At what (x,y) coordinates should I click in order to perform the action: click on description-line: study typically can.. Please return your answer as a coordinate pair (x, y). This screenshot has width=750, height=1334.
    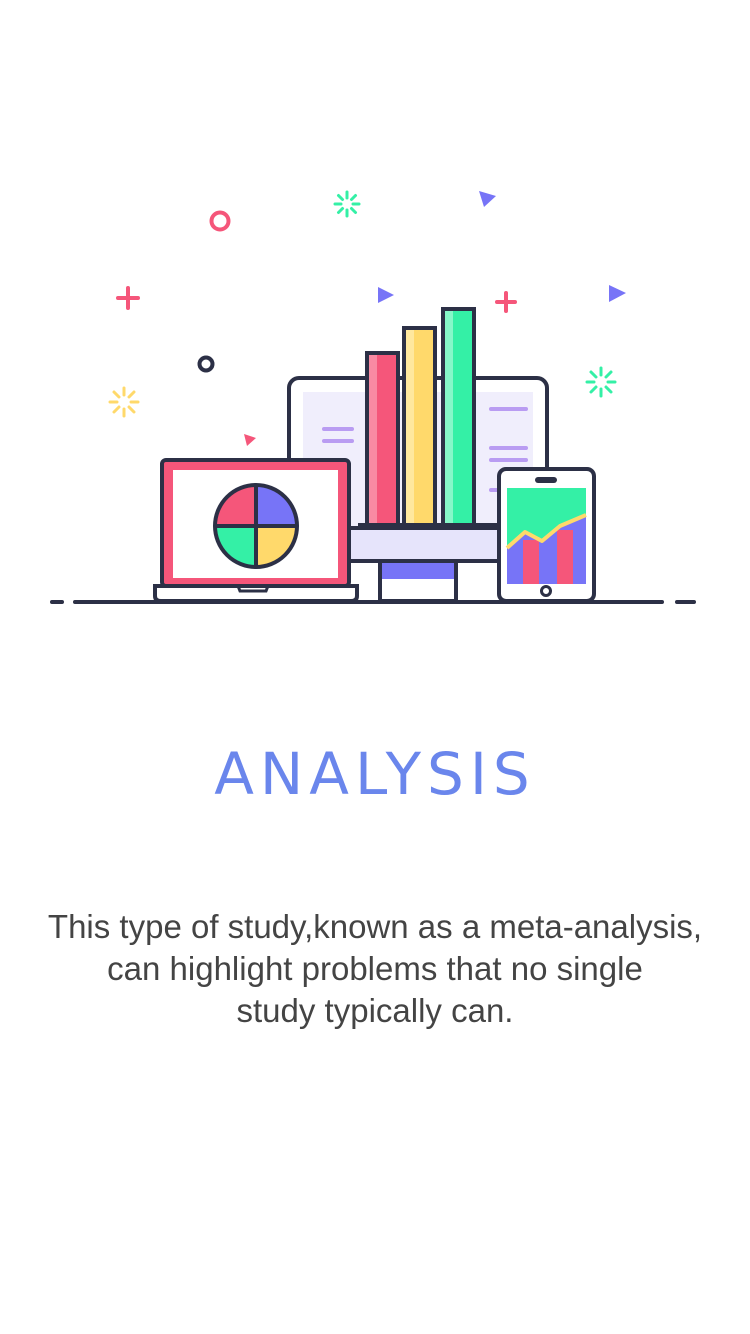
    Looking at the image, I should click on (375, 1010).